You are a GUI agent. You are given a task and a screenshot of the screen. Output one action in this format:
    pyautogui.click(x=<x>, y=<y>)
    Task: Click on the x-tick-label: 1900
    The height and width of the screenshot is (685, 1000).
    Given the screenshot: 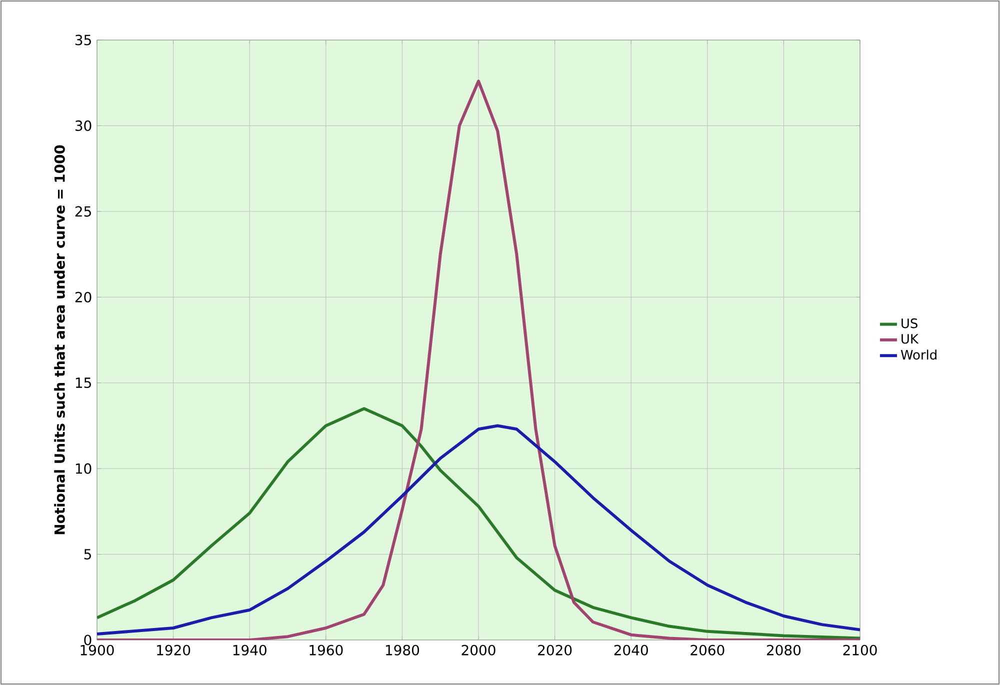 What is the action you would take?
    pyautogui.click(x=97, y=650)
    